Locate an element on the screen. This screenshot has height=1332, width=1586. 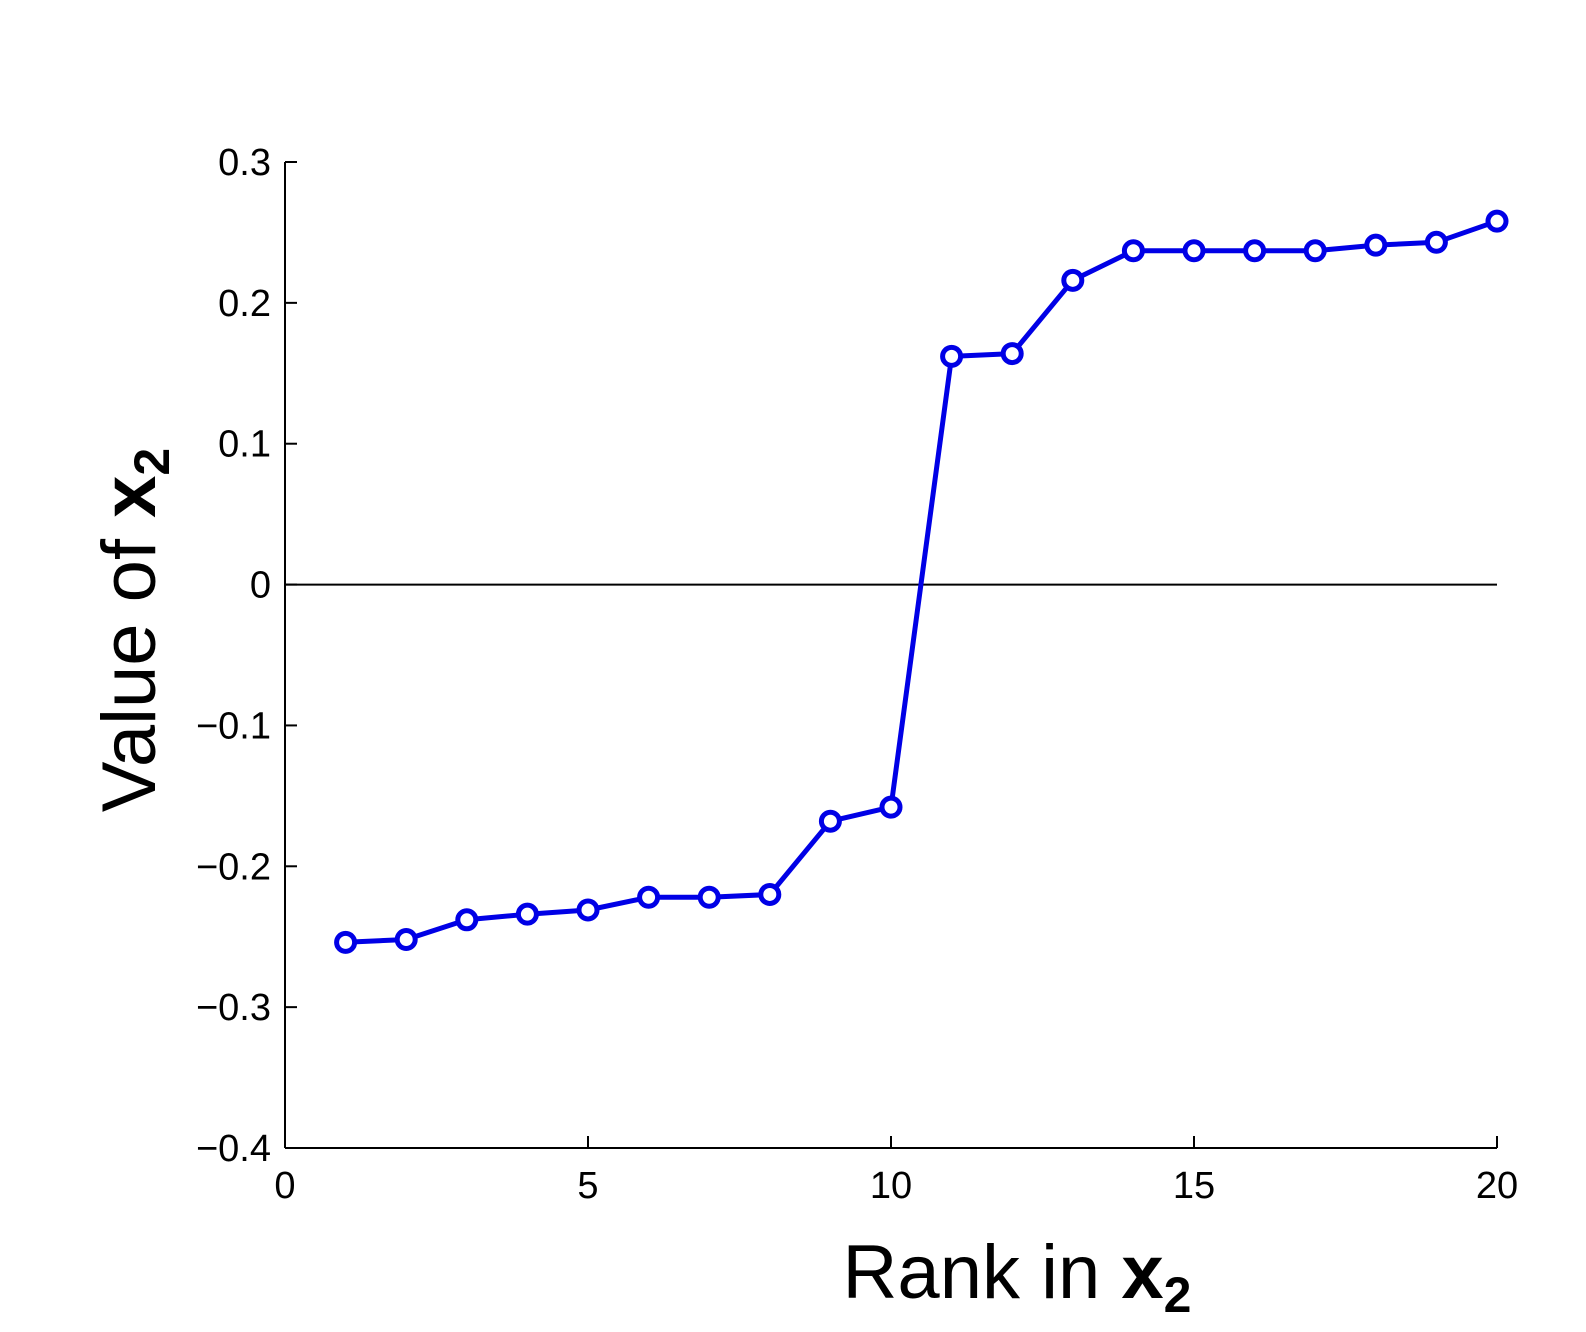
x-axis-label: Rank in x2 is located at coordinates (1017, 1276).